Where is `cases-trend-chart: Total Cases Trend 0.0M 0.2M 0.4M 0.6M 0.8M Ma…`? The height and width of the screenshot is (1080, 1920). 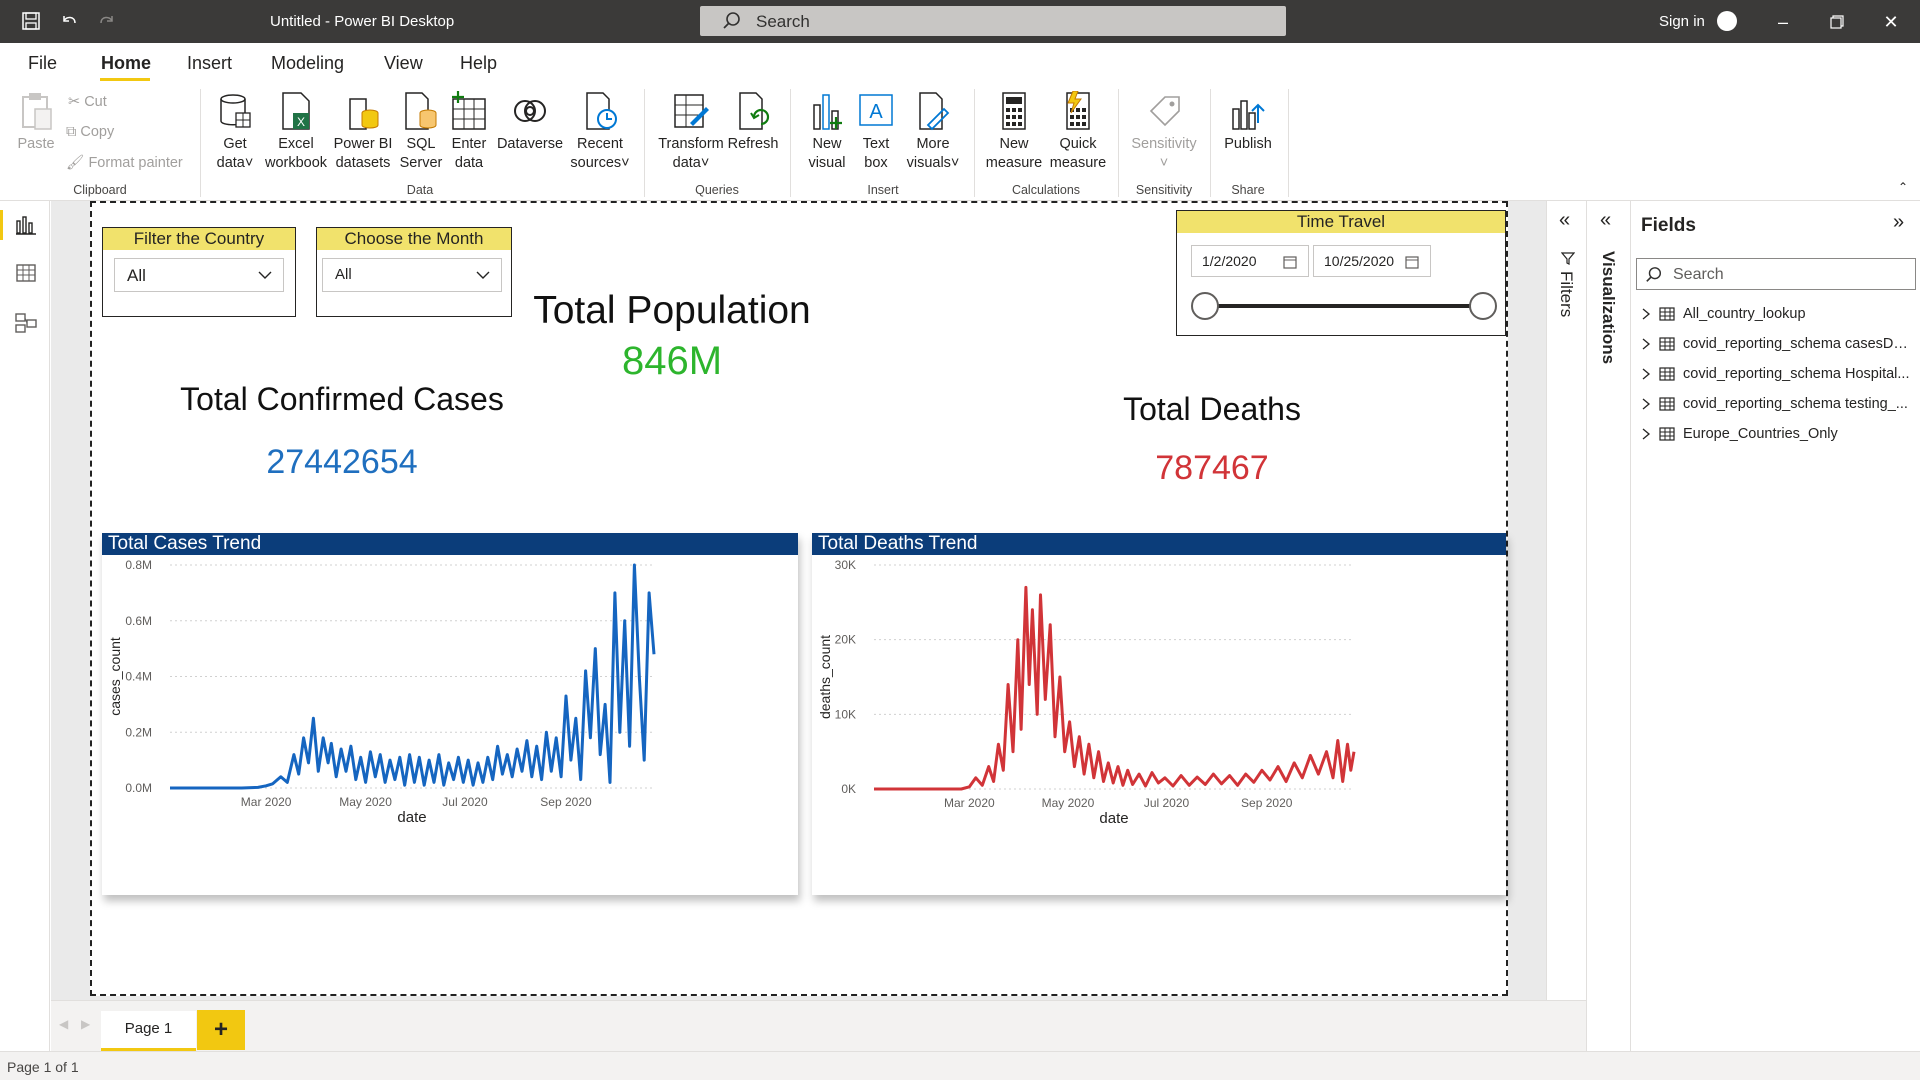
cases-trend-chart: Total Cases Trend 0.0M 0.2M 0.4M 0.6M 0.8M Ma… is located at coordinates (450, 714).